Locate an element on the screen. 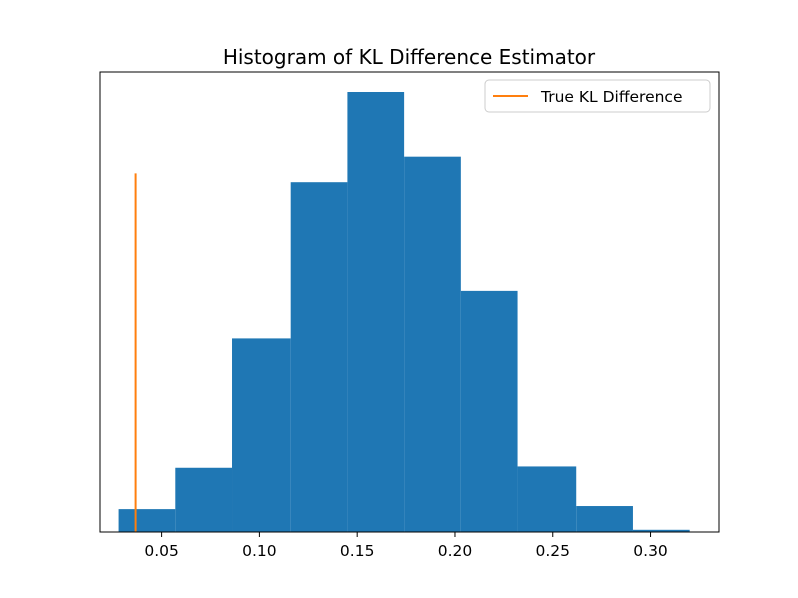  x-tick-label: 0.10 is located at coordinates (259, 551).